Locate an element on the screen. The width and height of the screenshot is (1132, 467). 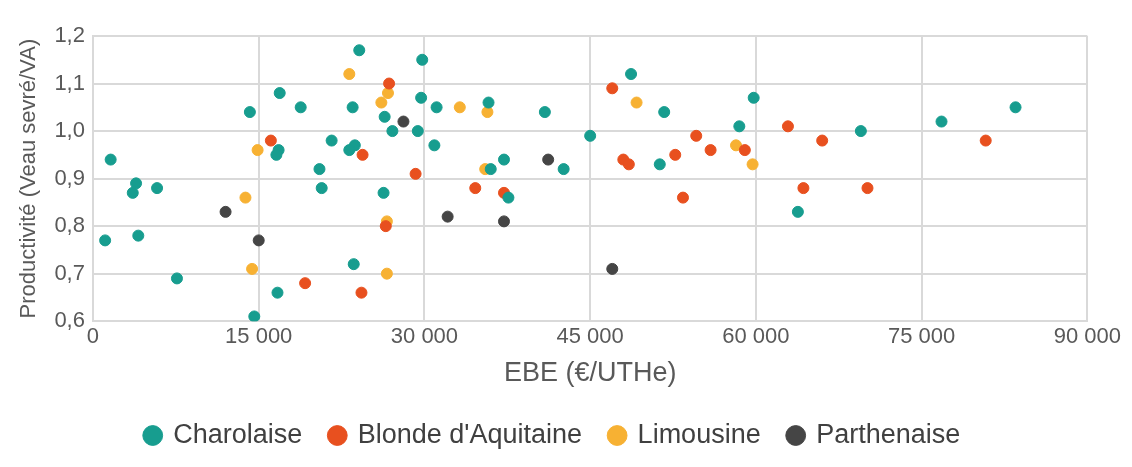
x-tick-label: 45 000 is located at coordinates (590, 336).